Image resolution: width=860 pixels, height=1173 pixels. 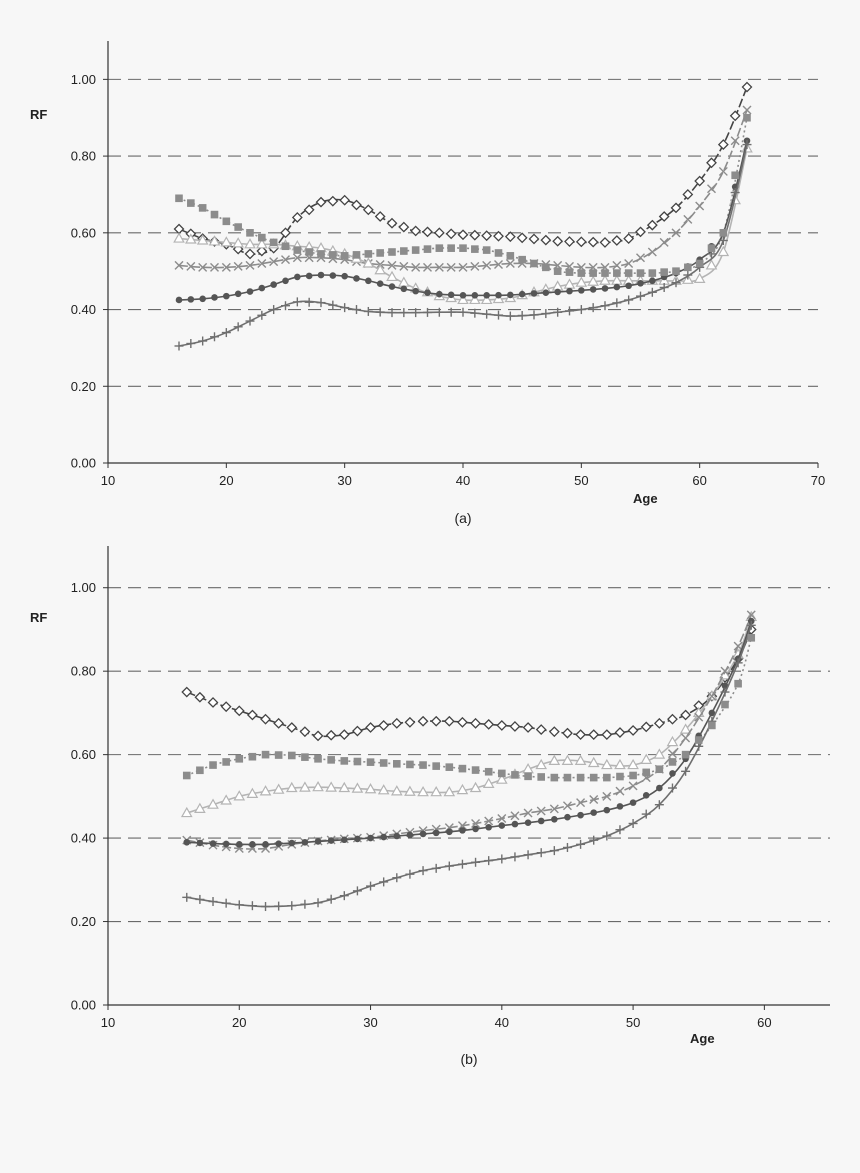 What do you see at coordinates (239, 1022) in the screenshot?
I see `x-tick-label: 20` at bounding box center [239, 1022].